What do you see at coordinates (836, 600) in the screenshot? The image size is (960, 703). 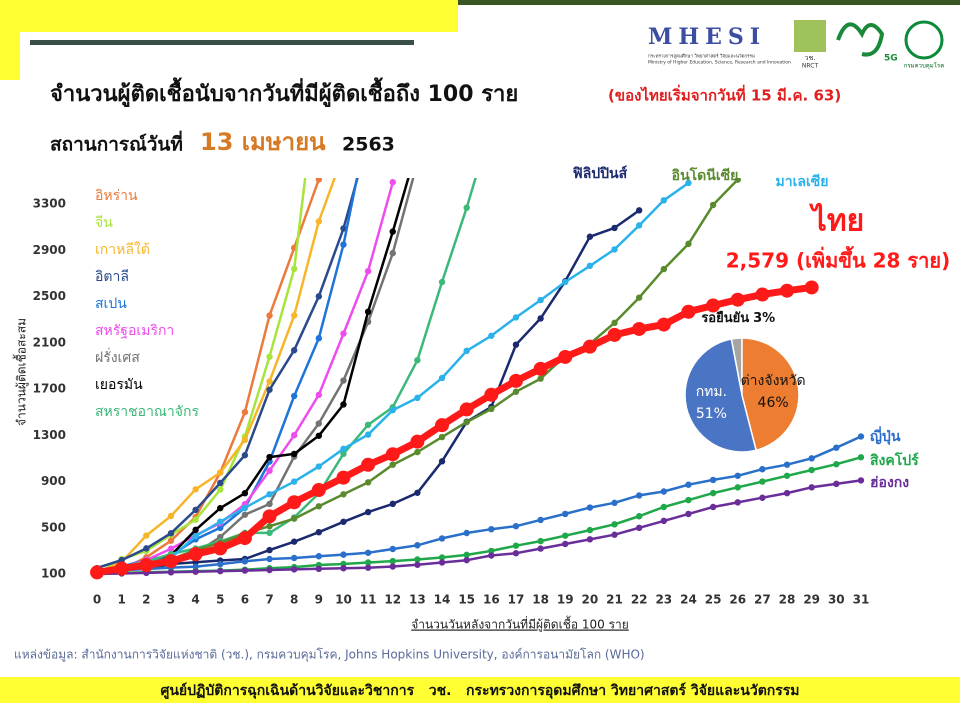 I see `x-tick-label: 30` at bounding box center [836, 600].